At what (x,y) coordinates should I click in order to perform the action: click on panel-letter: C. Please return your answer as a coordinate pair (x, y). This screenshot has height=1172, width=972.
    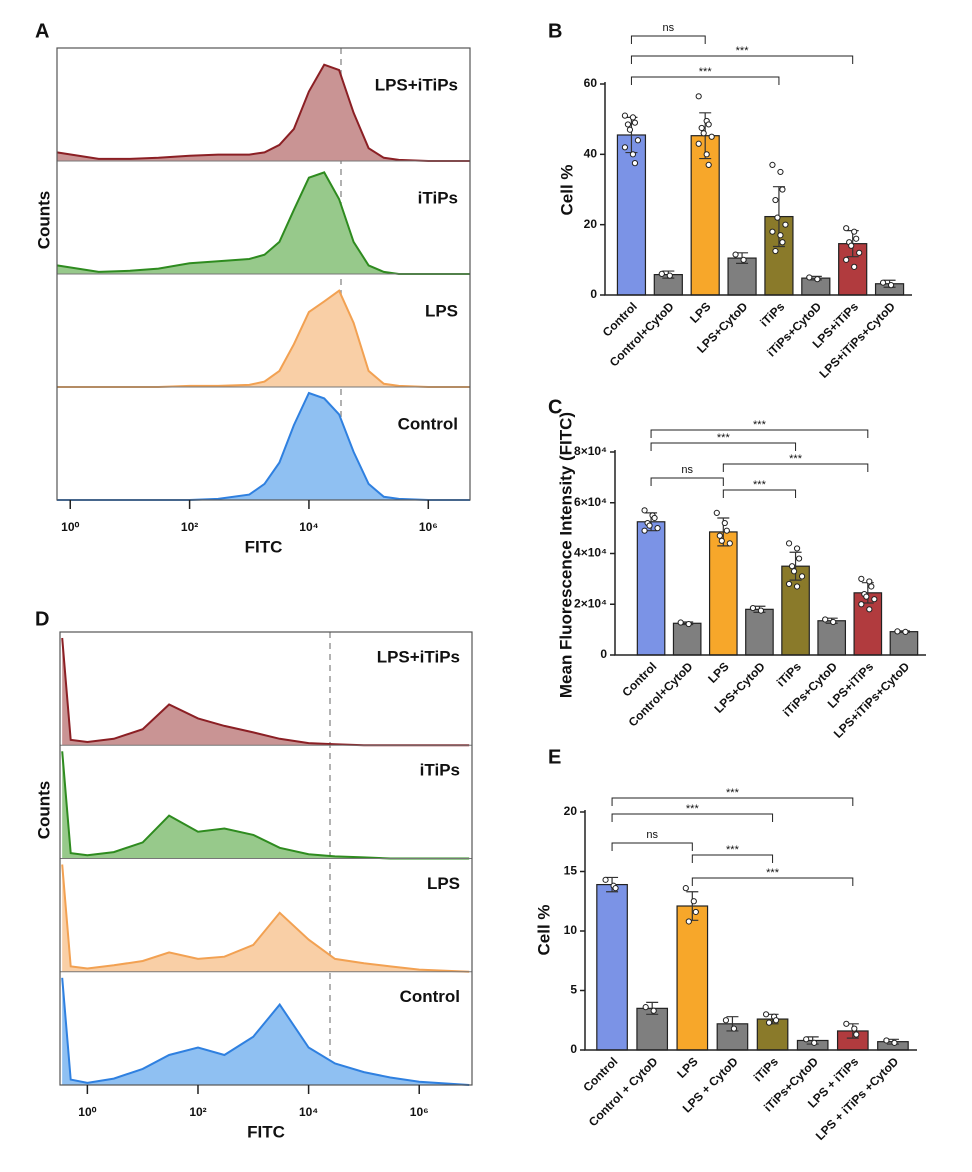
    Looking at the image, I should click on (555, 407).